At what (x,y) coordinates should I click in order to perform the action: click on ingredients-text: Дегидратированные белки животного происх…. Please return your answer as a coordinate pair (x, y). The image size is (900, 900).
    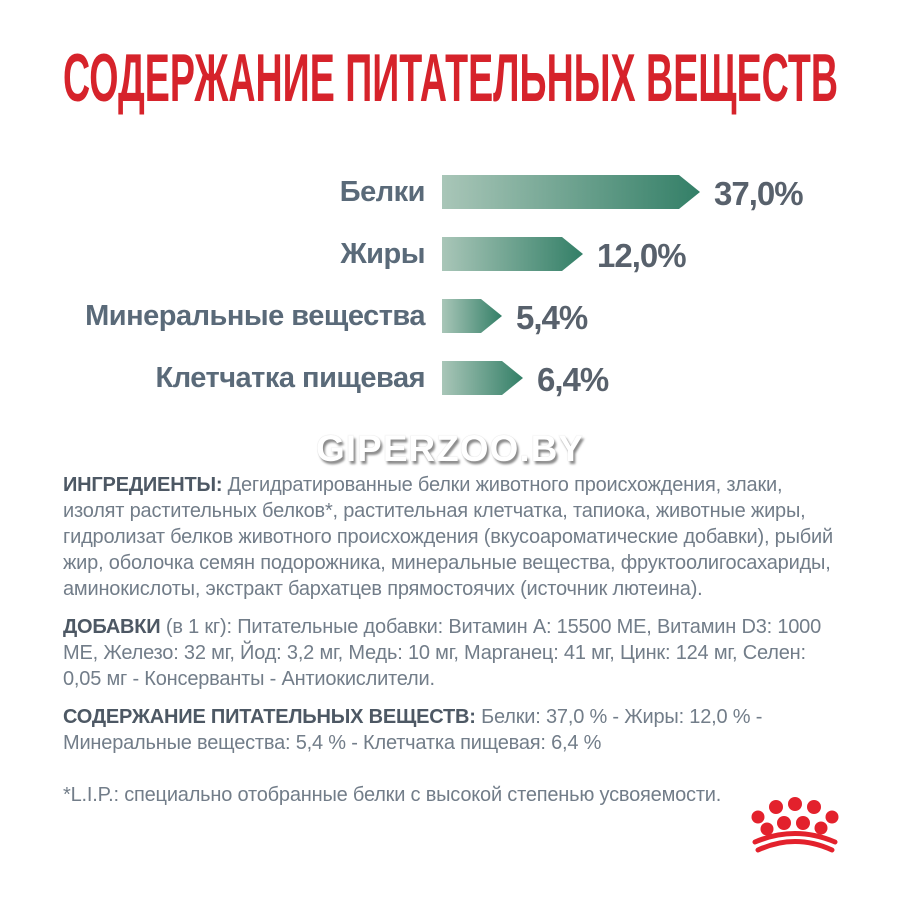
    Looking at the image, I should click on (448, 537).